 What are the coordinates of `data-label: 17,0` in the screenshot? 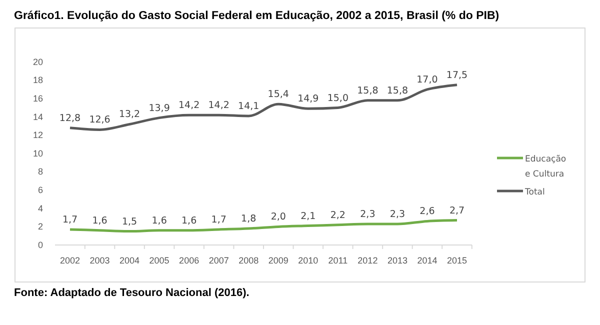 It's located at (427, 80).